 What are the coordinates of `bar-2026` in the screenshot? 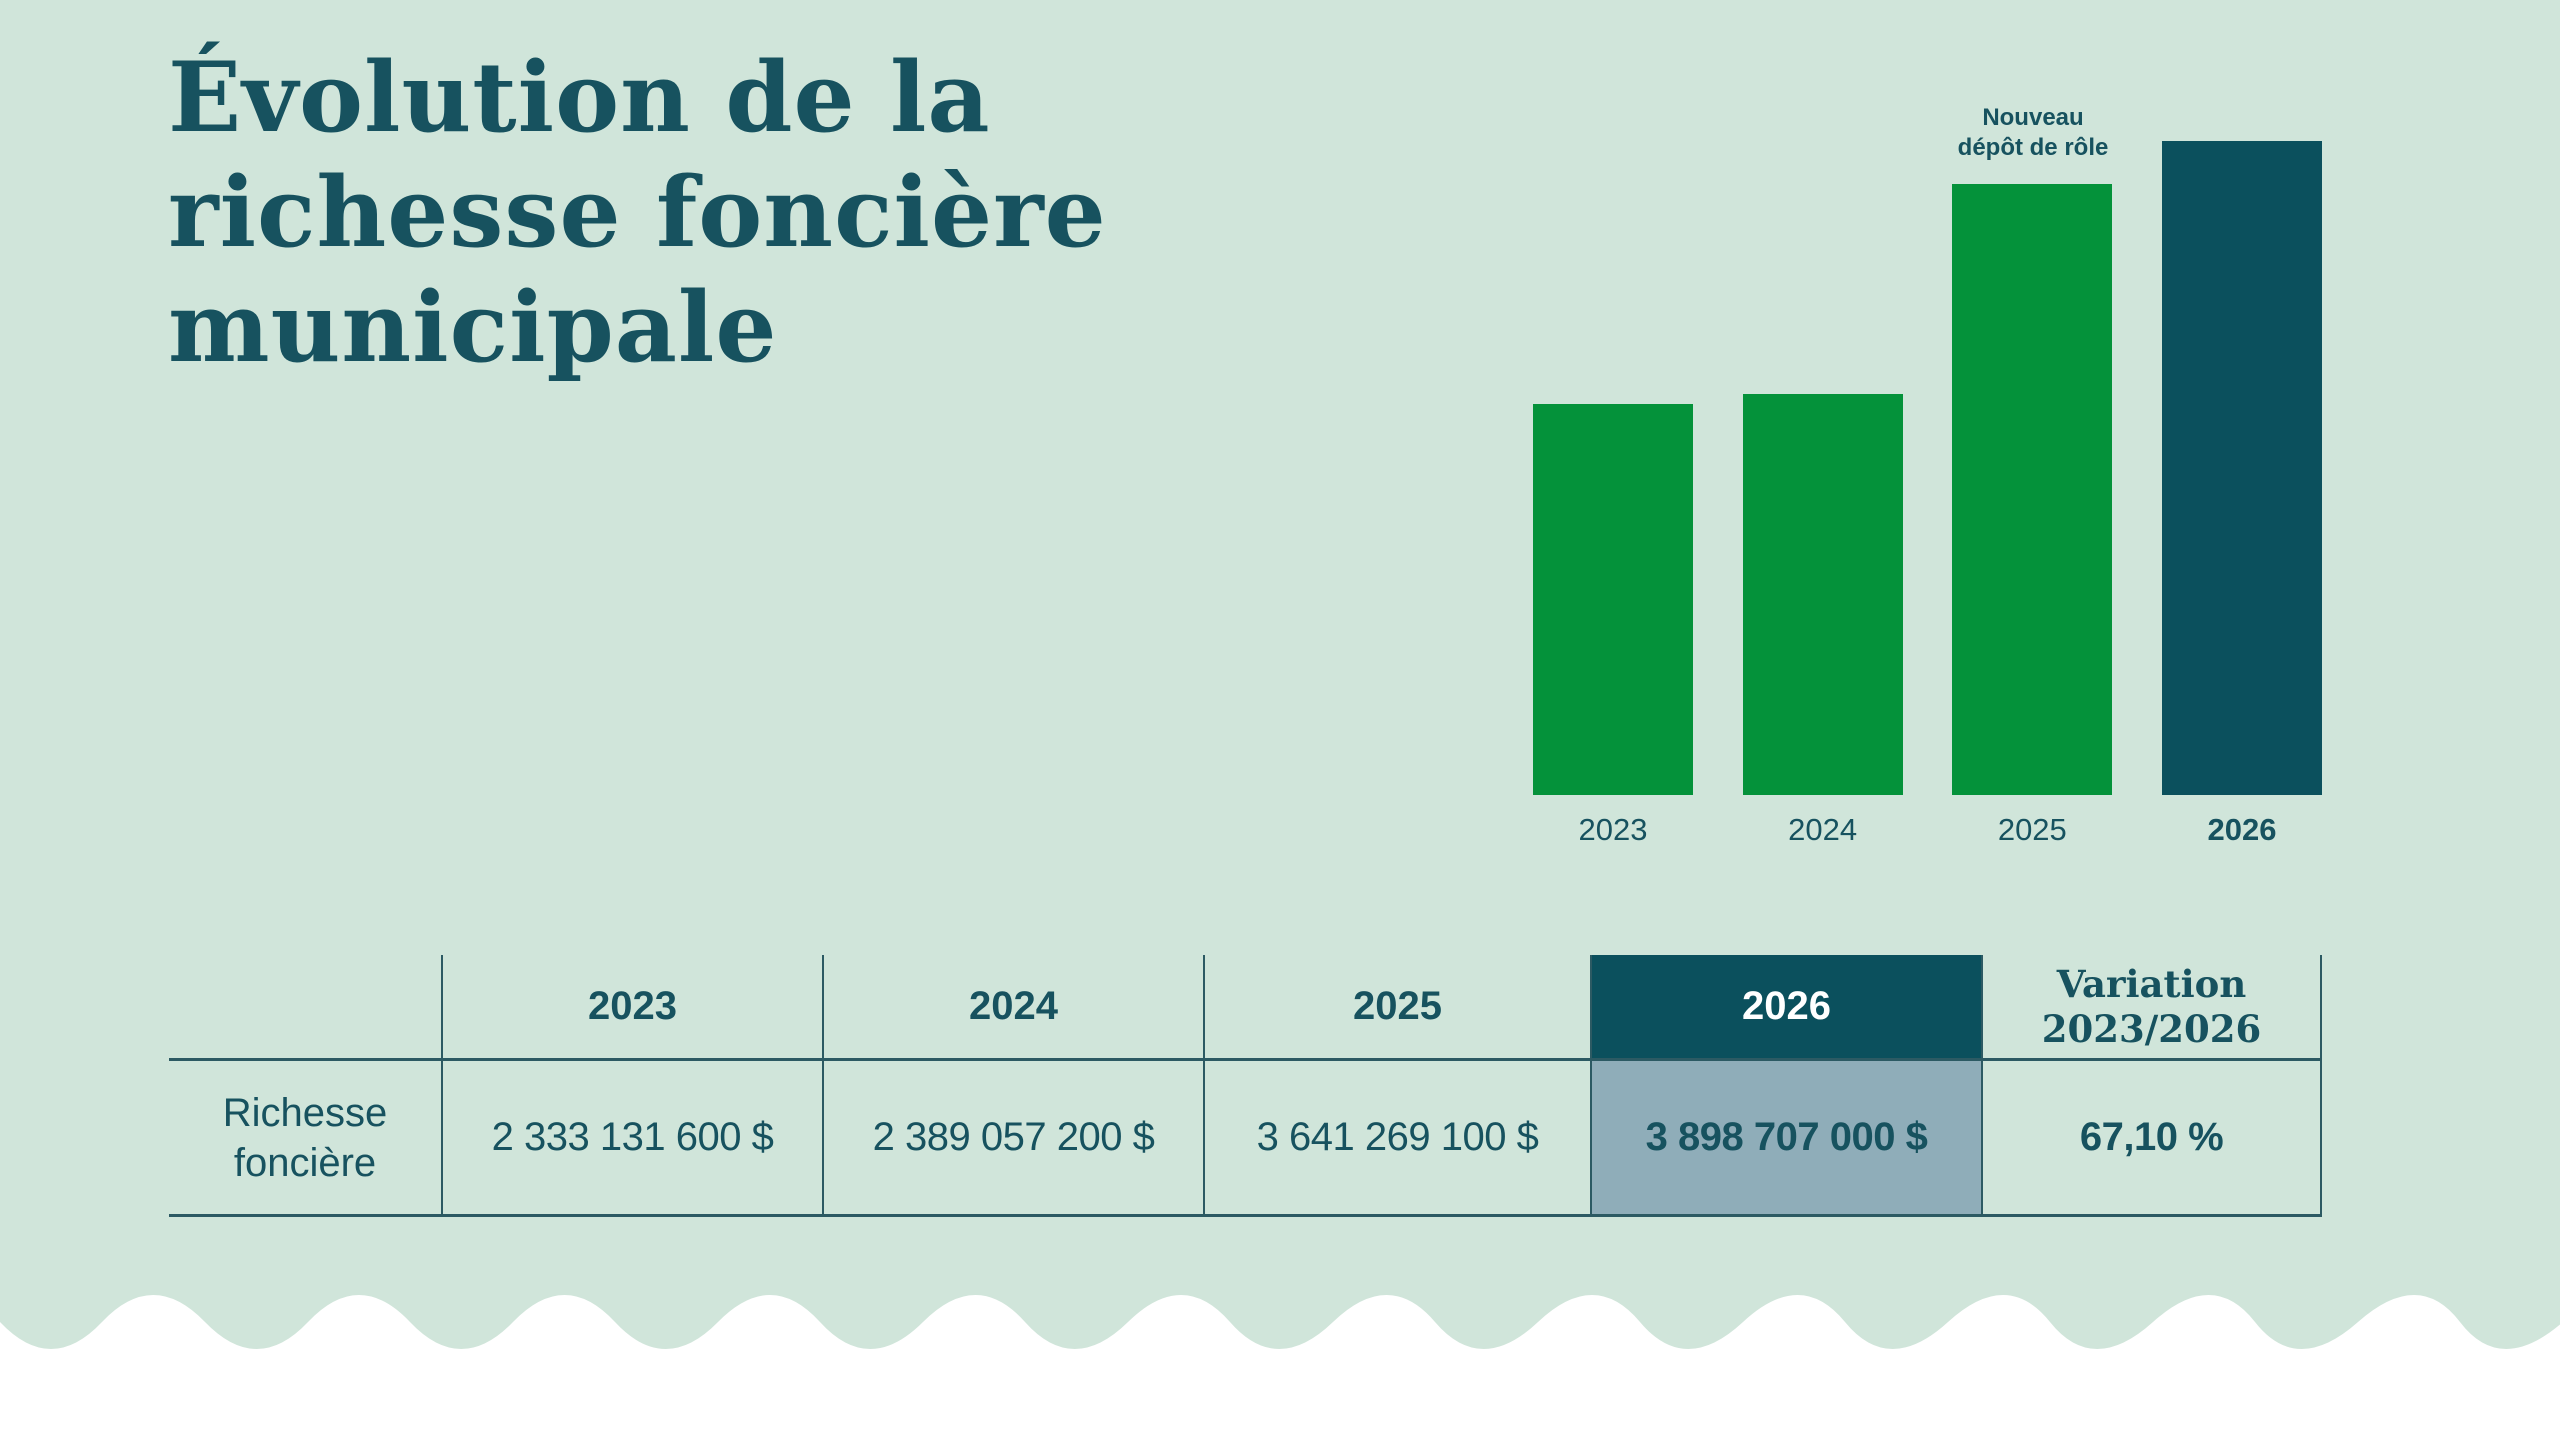 It's located at (2241, 468).